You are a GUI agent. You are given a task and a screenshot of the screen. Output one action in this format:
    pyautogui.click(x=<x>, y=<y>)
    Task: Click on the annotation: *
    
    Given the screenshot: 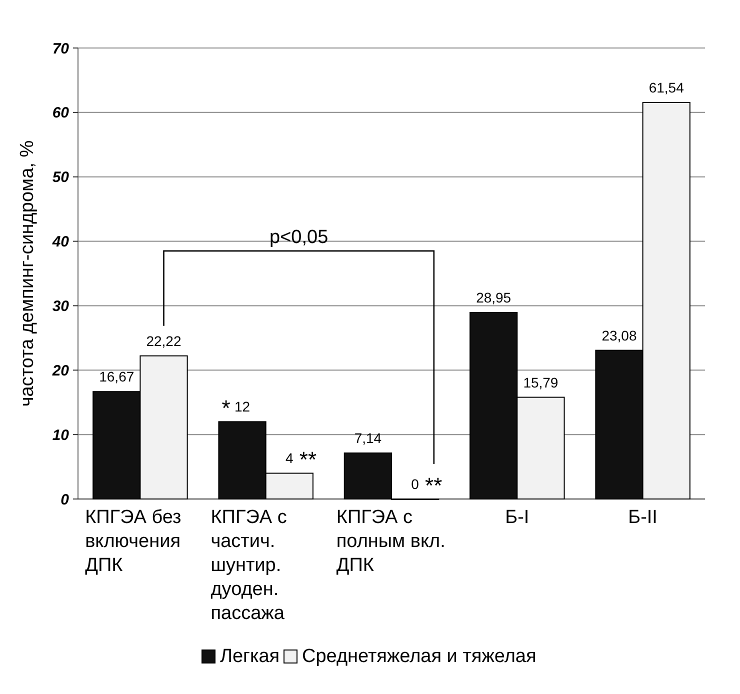 What is the action you would take?
    pyautogui.click(x=226, y=408)
    